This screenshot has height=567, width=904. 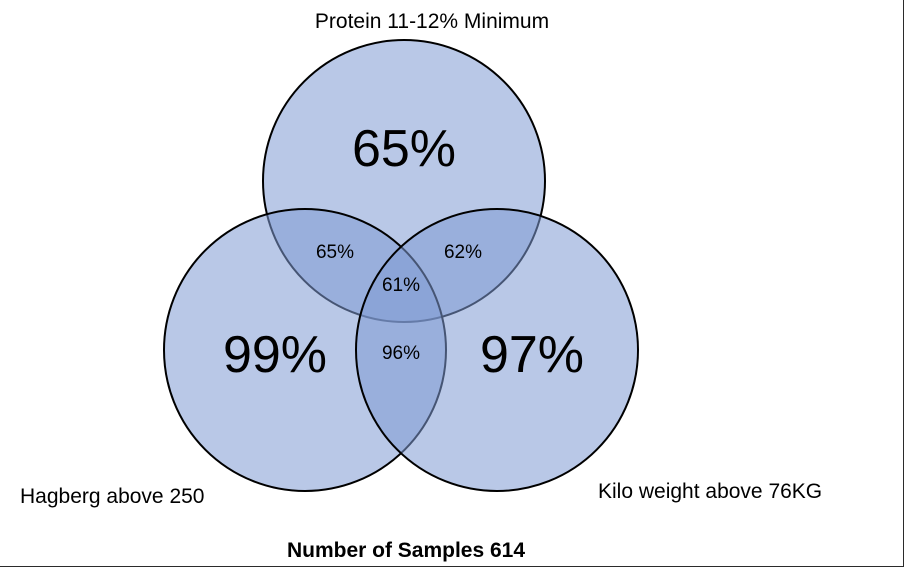 What do you see at coordinates (406, 550) in the screenshot?
I see `sample-count-footer: Number of Samples 614` at bounding box center [406, 550].